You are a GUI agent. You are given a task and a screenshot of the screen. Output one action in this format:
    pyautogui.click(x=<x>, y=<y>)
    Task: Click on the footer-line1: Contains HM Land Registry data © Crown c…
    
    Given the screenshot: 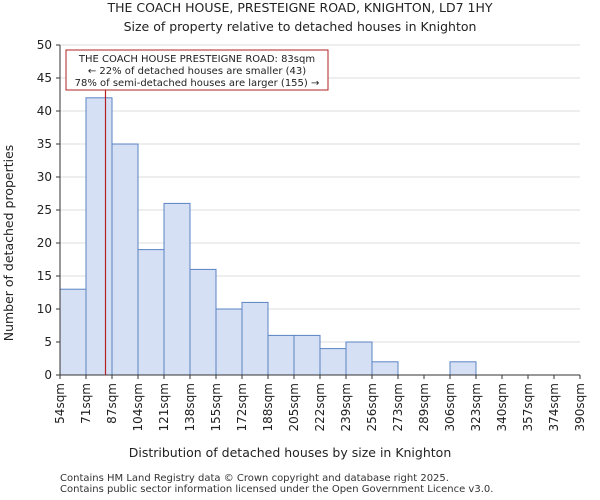 What is the action you would take?
    pyautogui.click(x=254, y=478)
    